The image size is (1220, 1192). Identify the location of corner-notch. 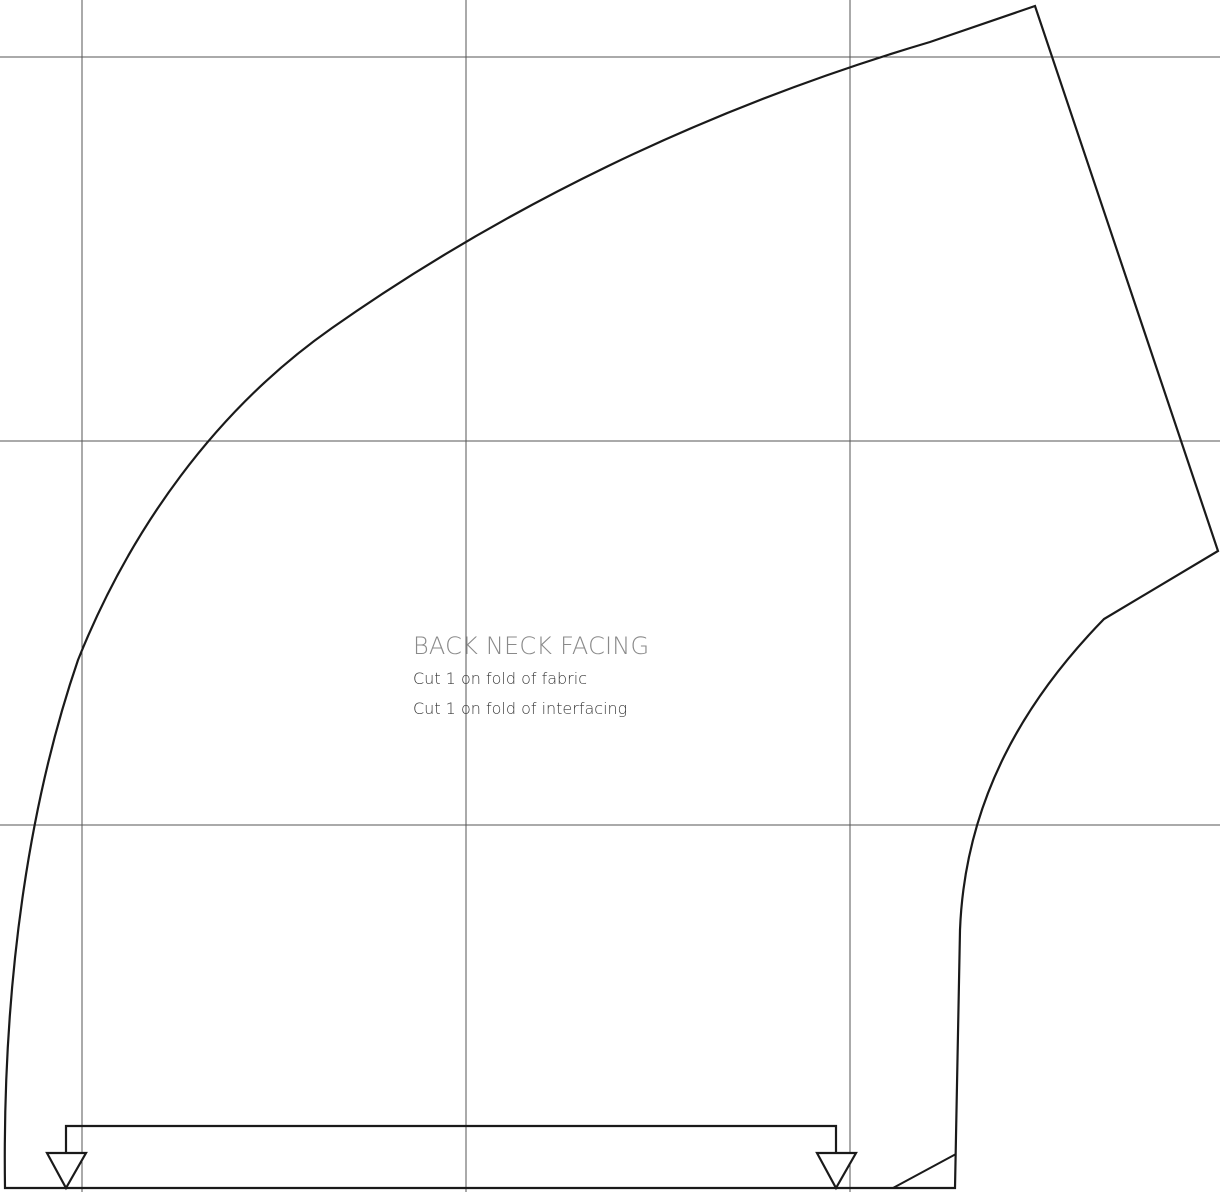
(924, 1171).